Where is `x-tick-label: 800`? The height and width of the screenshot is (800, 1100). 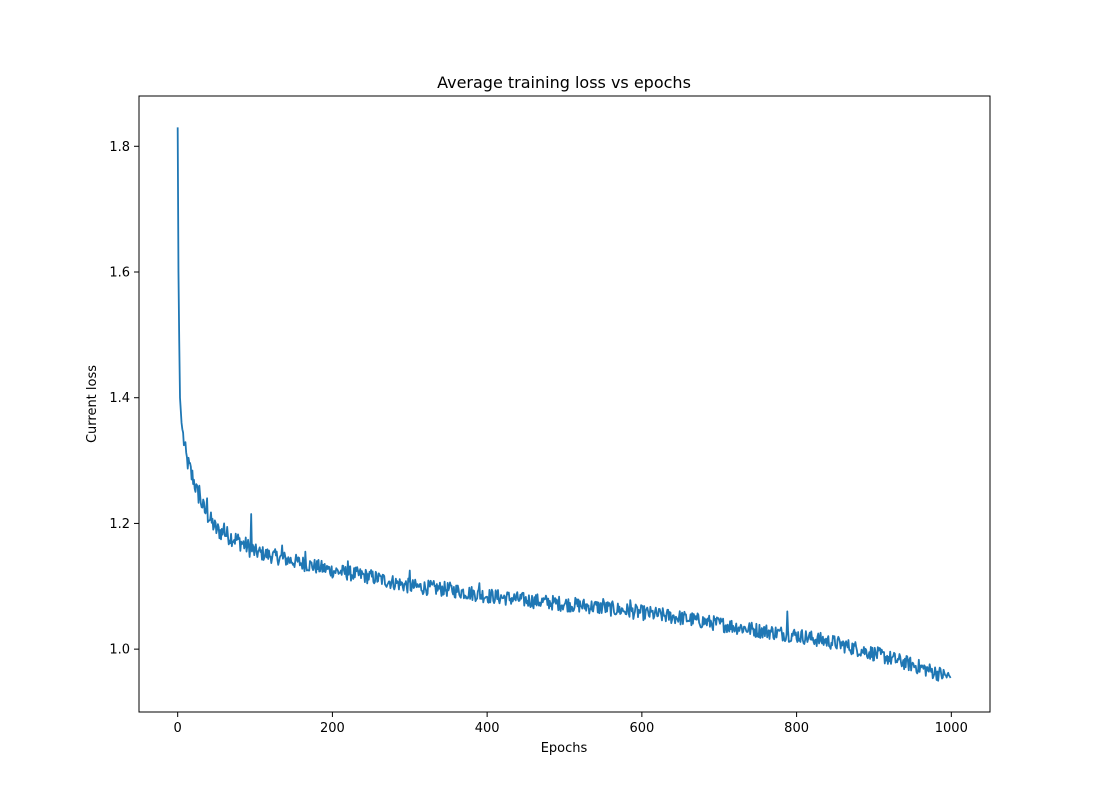
x-tick-label: 800 is located at coordinates (796, 728).